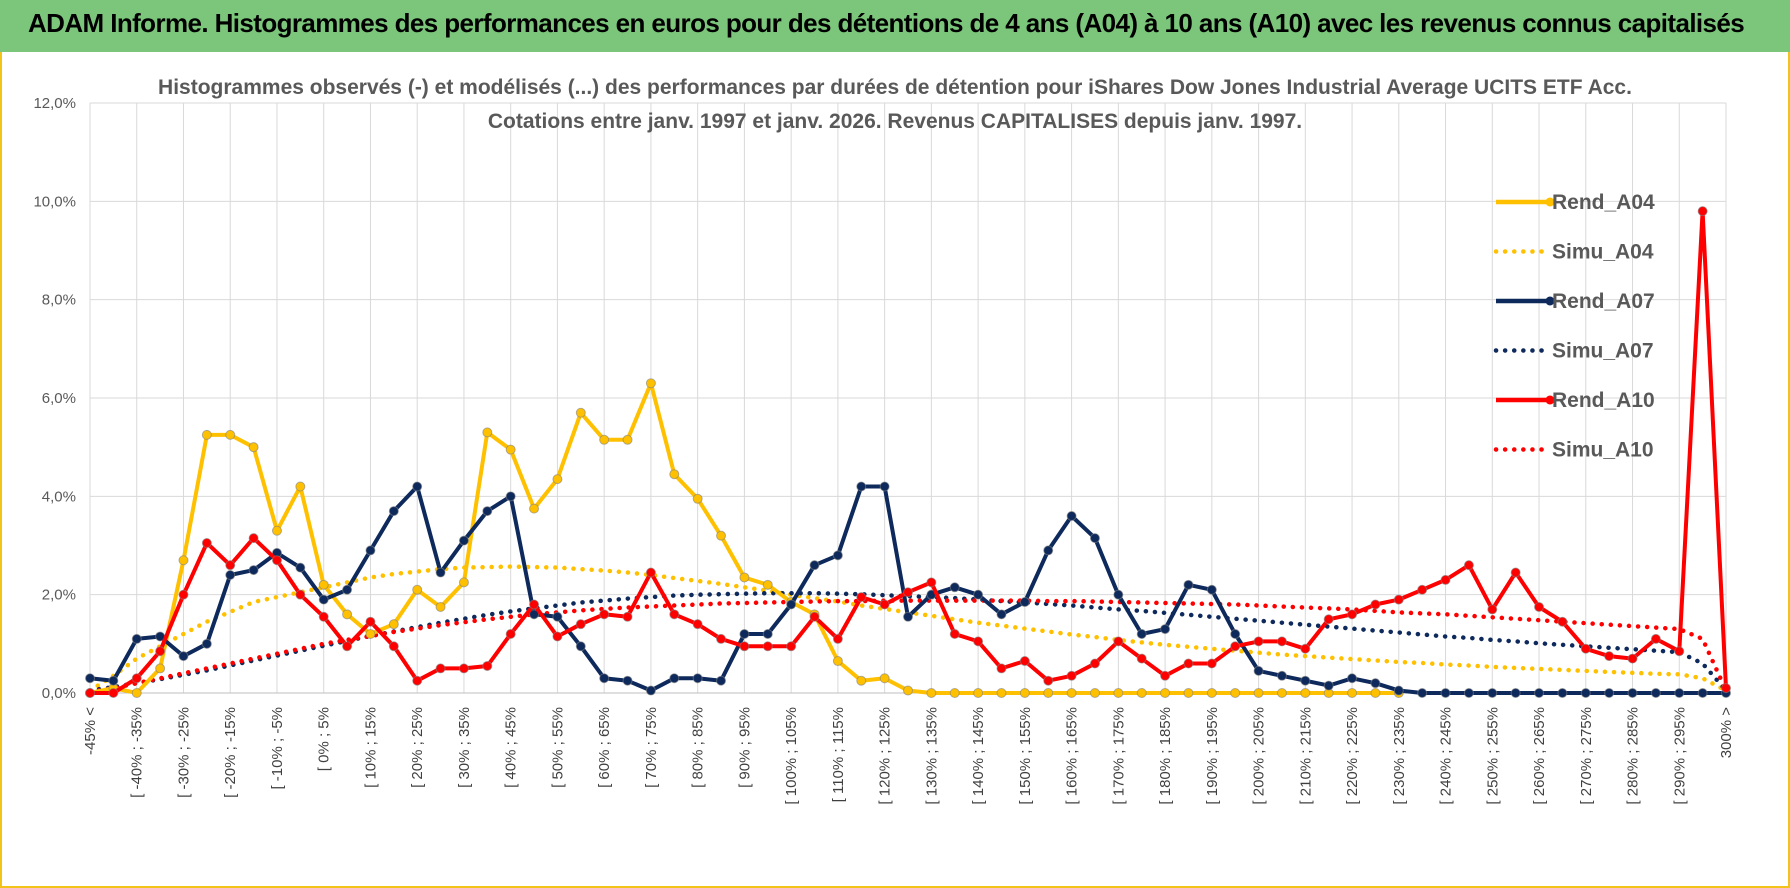  What do you see at coordinates (698, 747) in the screenshot?
I see `x-tick-label: [ 80% ; 85%` at bounding box center [698, 747].